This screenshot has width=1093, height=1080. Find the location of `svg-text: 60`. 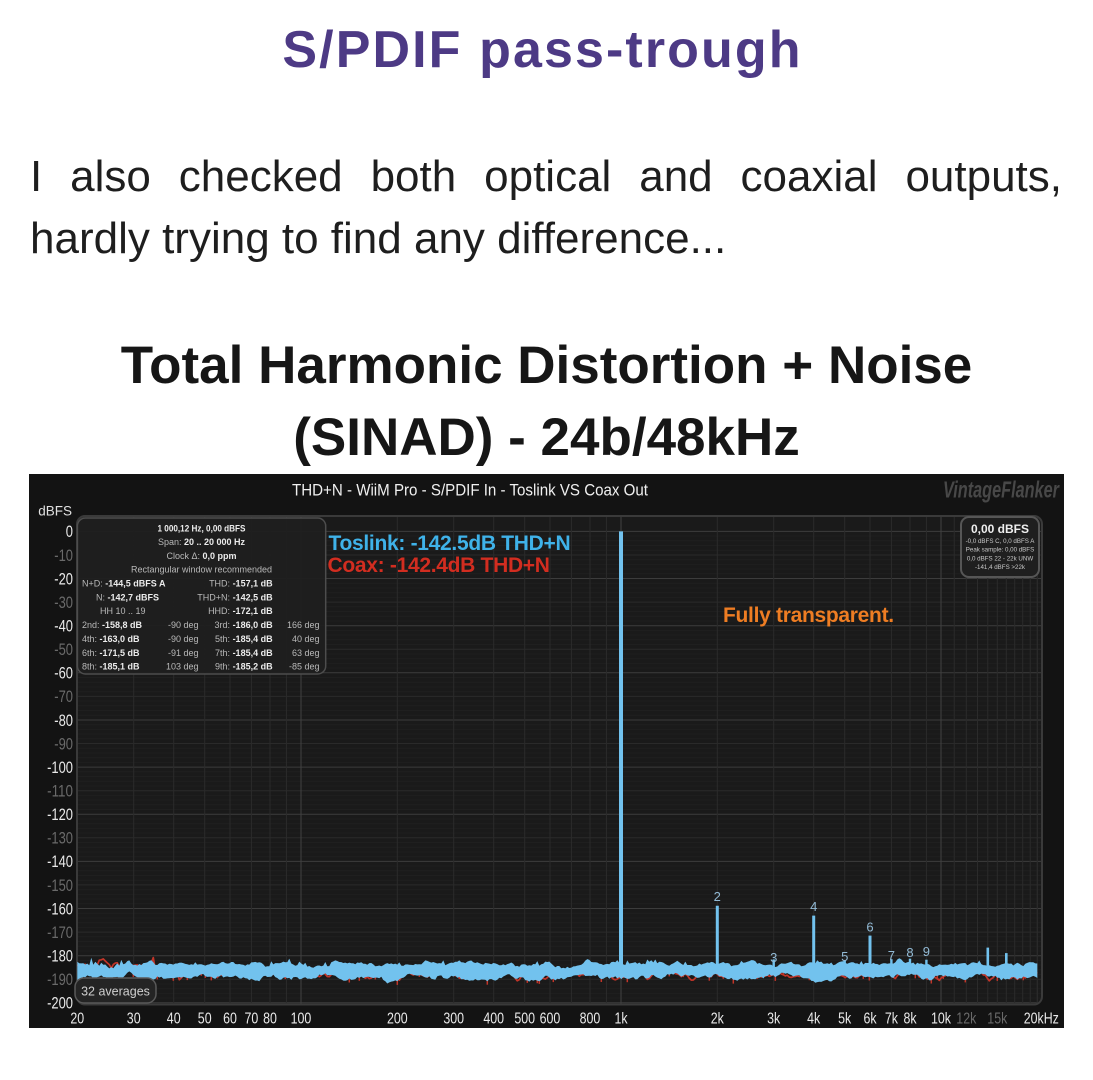

svg-text: 60 is located at coordinates (230, 1019).